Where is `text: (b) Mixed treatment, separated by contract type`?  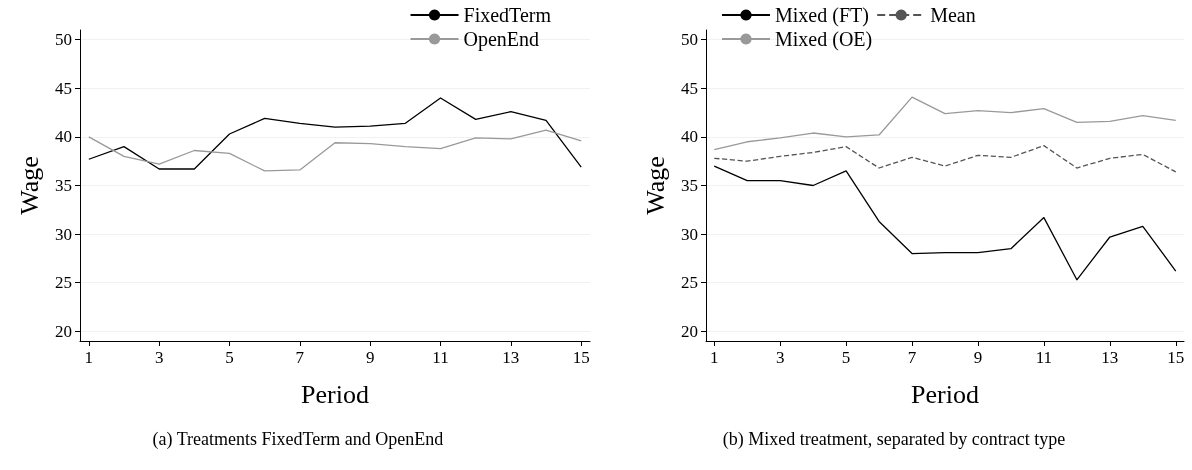
text: (b) Mixed treatment, separated by contract type is located at coordinates (894, 439).